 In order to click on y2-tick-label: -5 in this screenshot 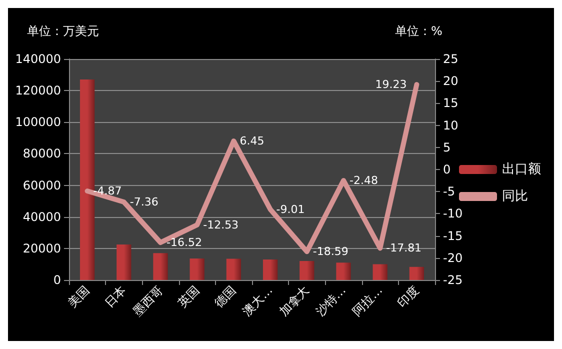, I will do `click(449, 191)`.